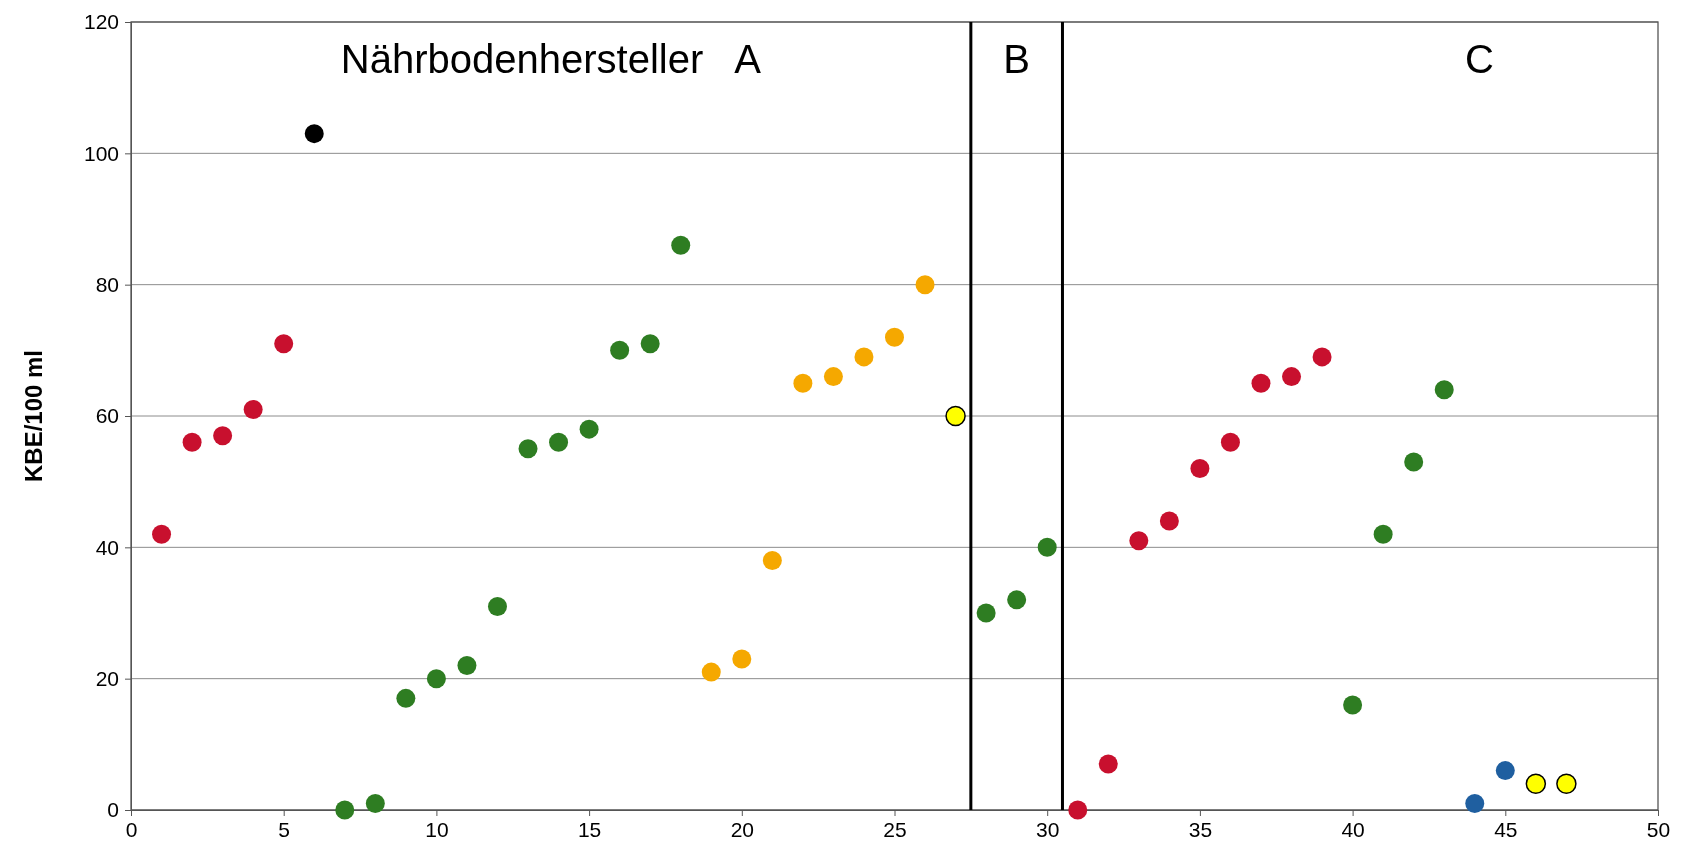 The height and width of the screenshot is (863, 1688). I want to click on x-tick-label: 5, so click(284, 829).